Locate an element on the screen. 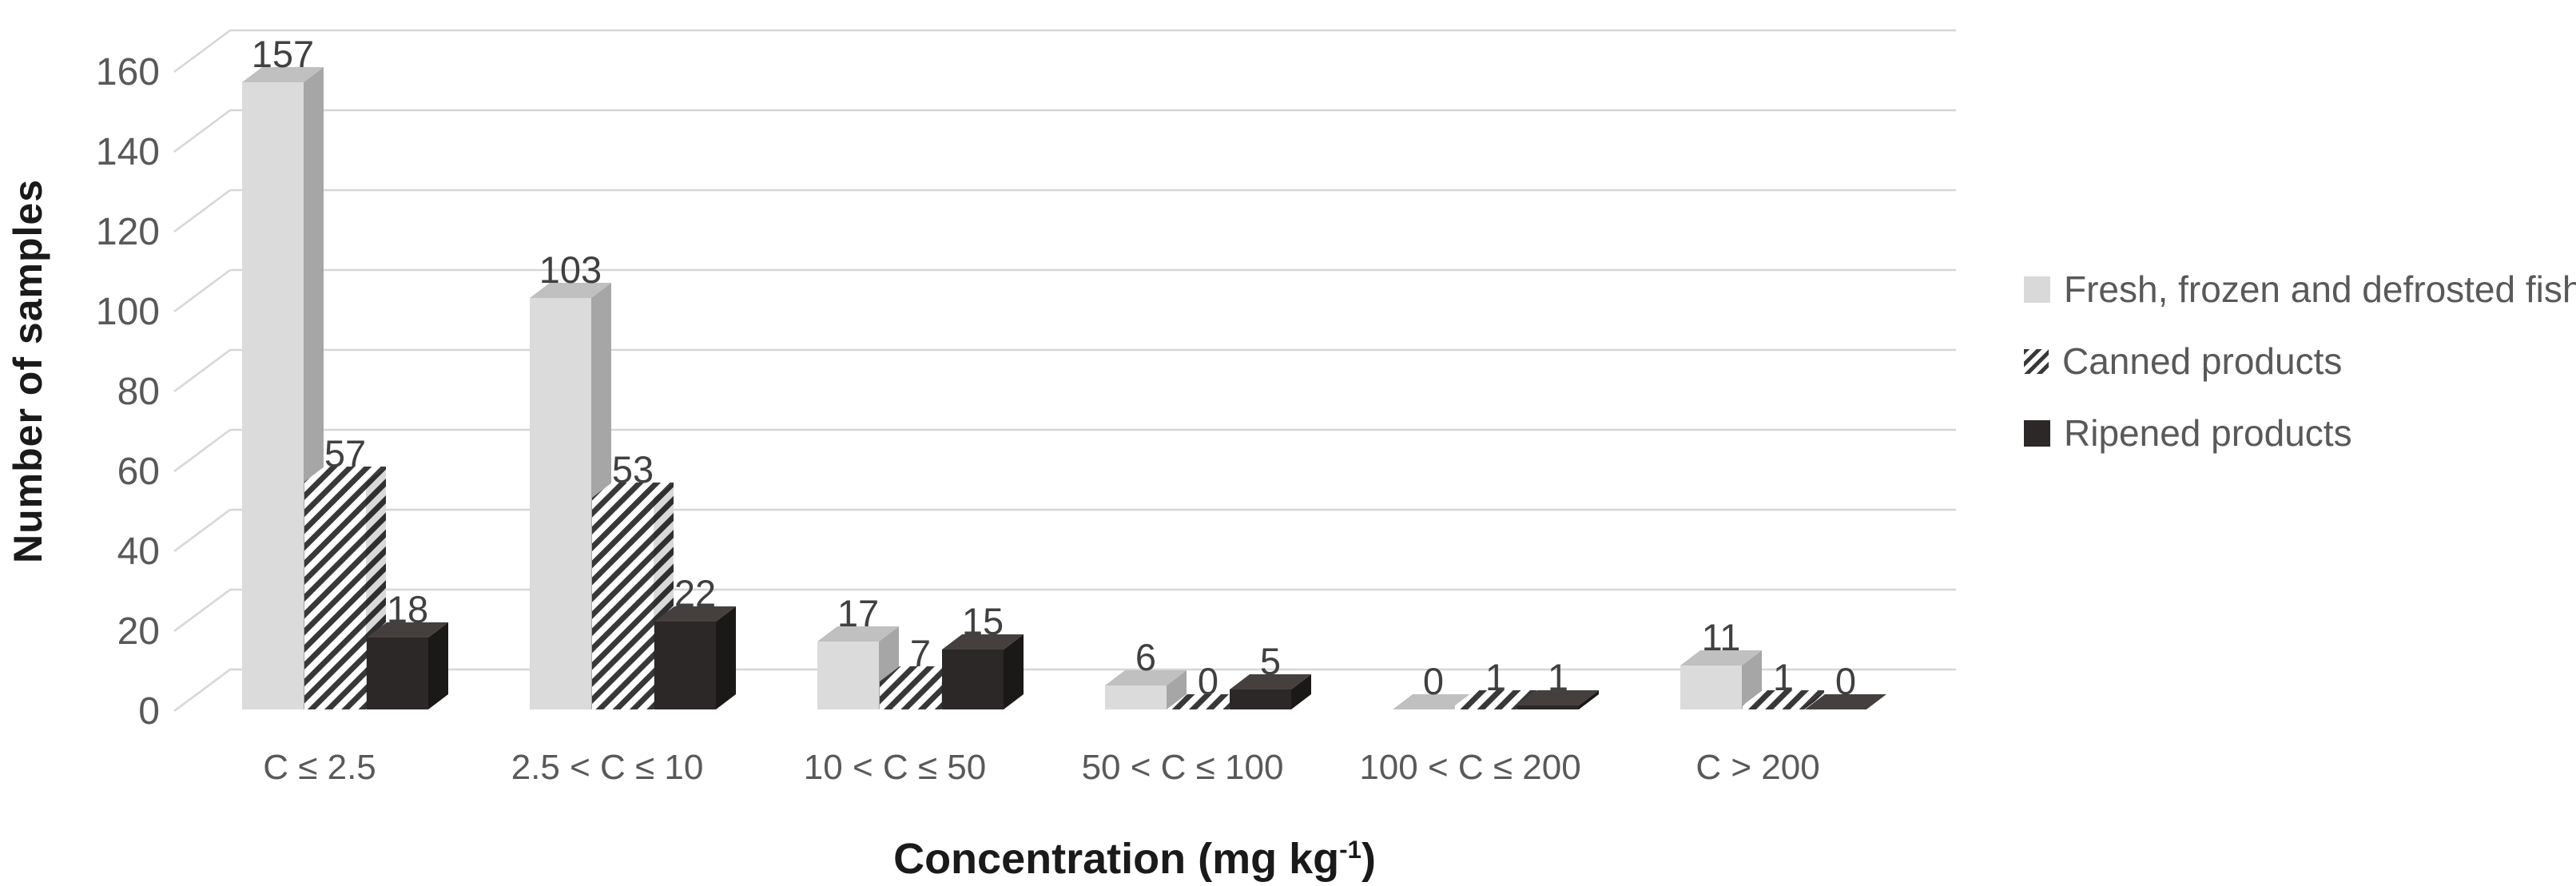  legend-swatch-fresh-icon is located at coordinates (2037, 289).